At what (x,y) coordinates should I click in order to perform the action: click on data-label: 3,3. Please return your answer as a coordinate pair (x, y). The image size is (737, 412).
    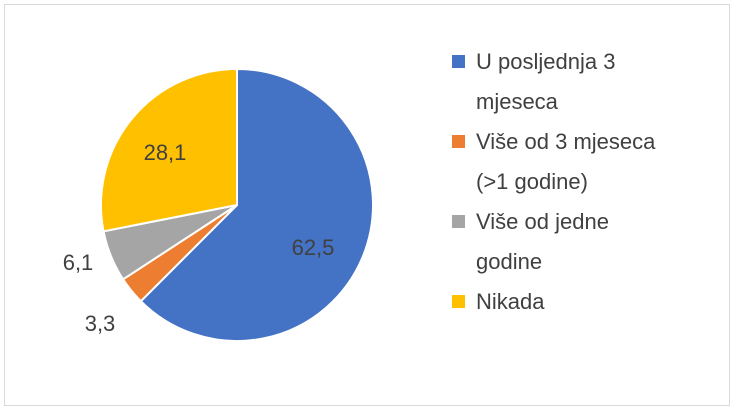
    Looking at the image, I should click on (100, 323).